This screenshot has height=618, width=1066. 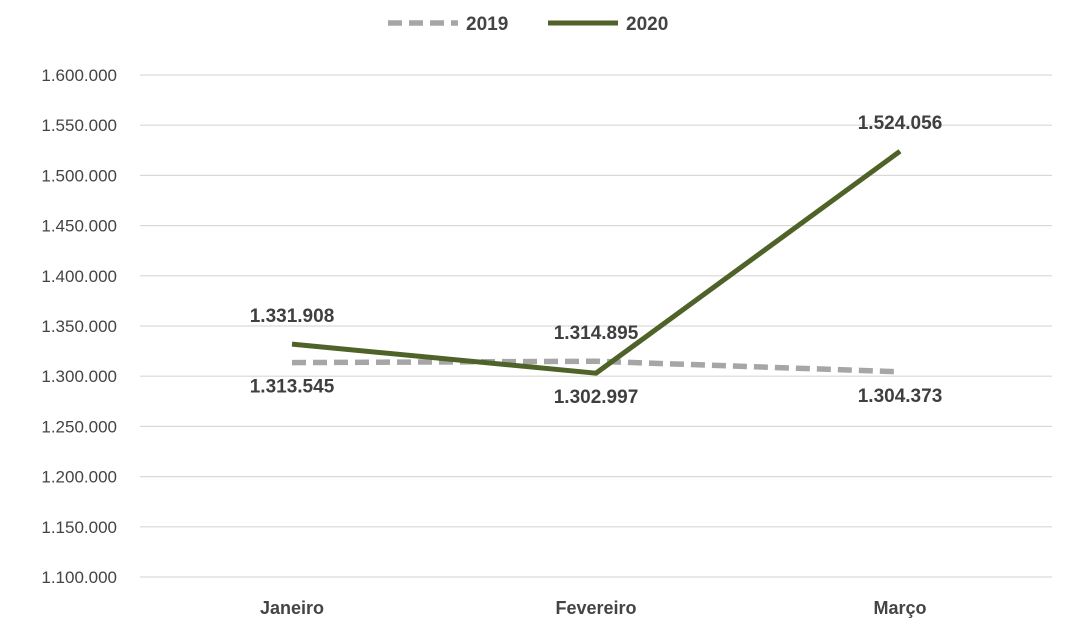 I want to click on legend-label-2019: 2019, so click(x=487, y=24).